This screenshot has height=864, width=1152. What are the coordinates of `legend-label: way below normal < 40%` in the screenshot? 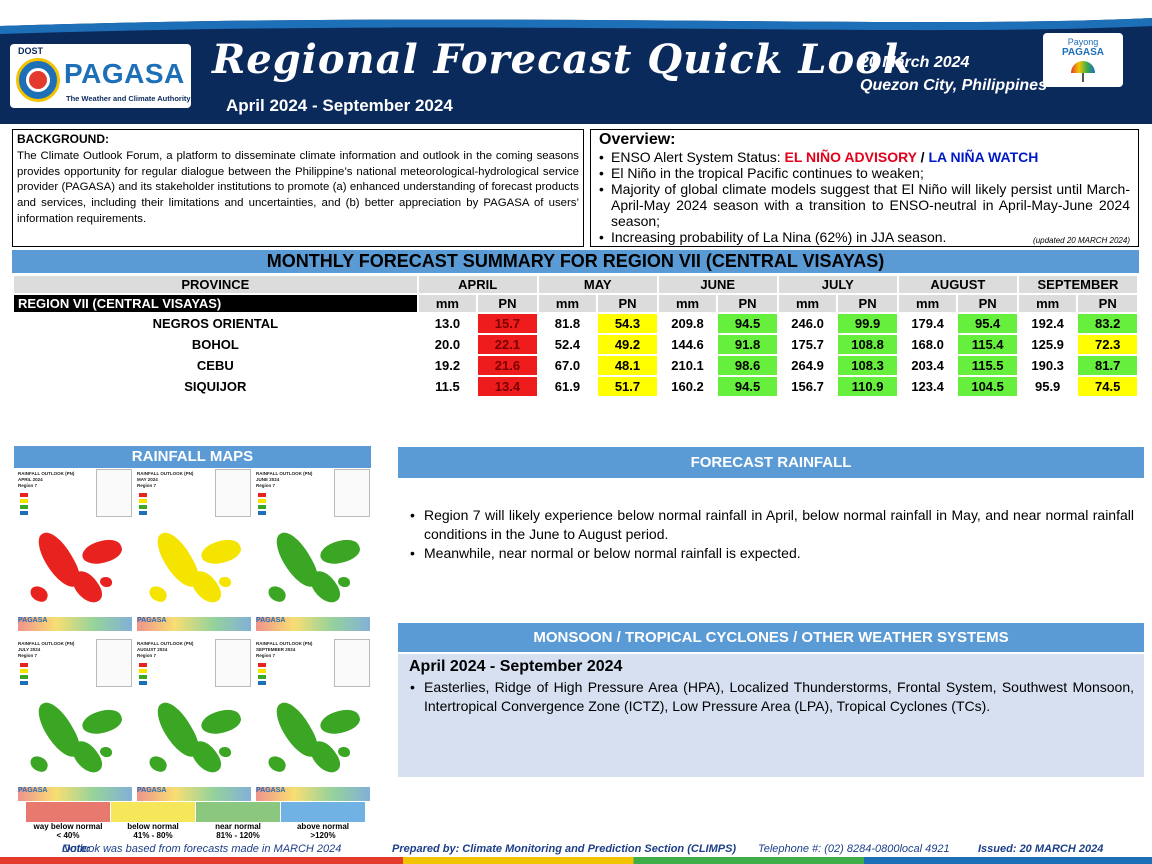 It's located at (68, 831).